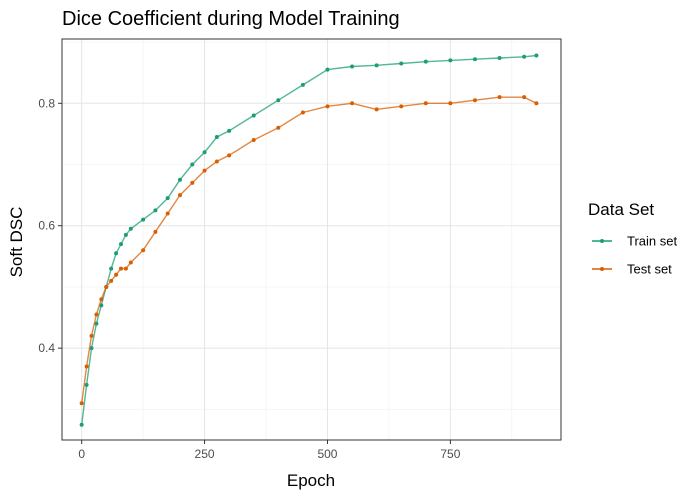 This screenshot has height=500, width=700. What do you see at coordinates (269, 450) in the screenshot?
I see `x-axis: 0 250 500 750` at bounding box center [269, 450].